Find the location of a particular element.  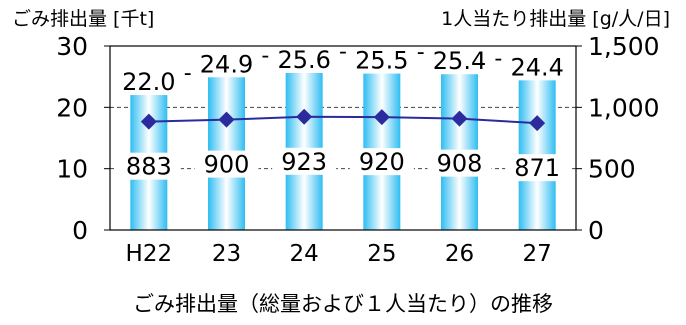

x-tick-1: 23 is located at coordinates (226, 254).